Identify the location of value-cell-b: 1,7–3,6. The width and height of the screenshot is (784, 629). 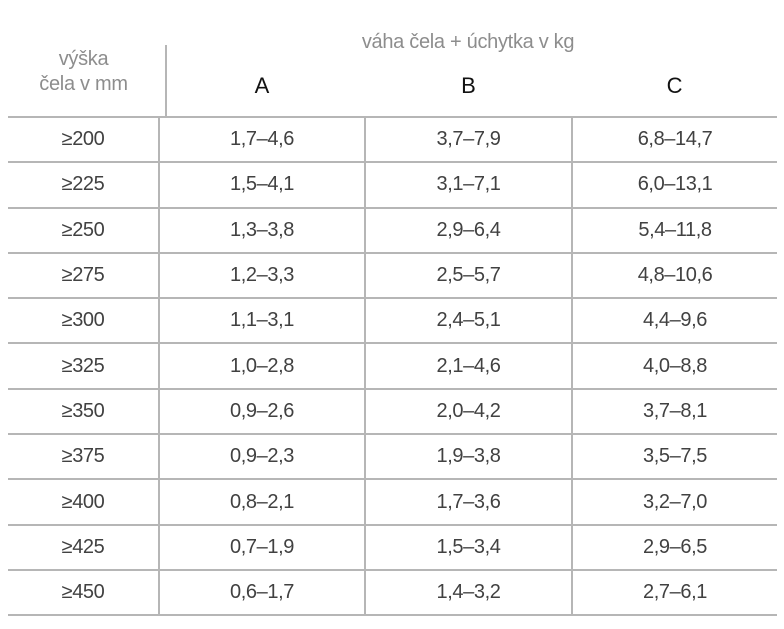
(469, 501).